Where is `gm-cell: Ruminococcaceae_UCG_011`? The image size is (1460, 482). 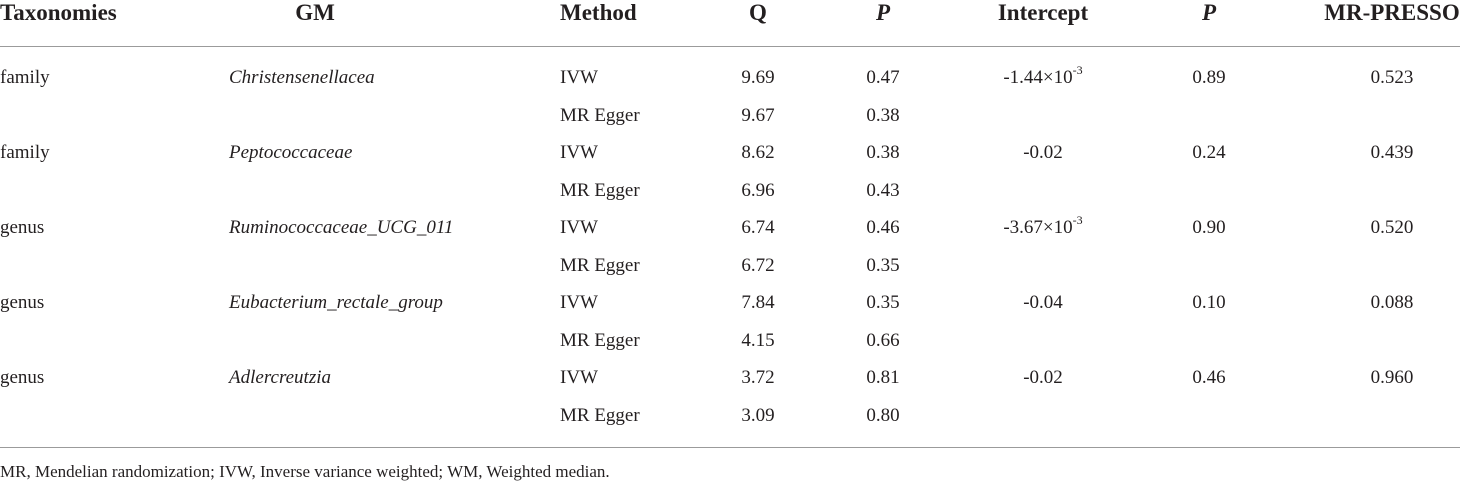 gm-cell: Ruminococcaceae_UCG_011 is located at coordinates (341, 227).